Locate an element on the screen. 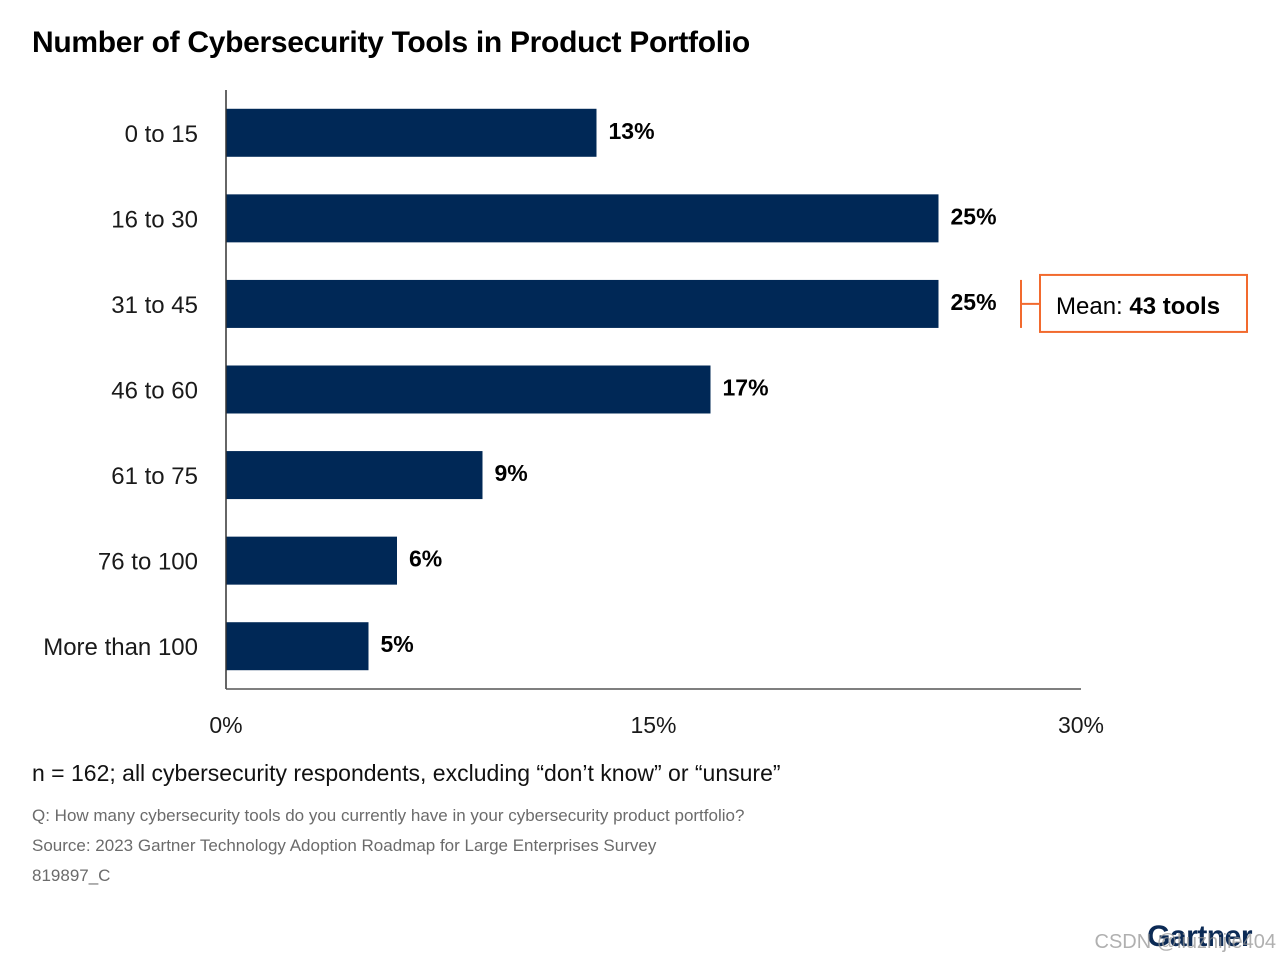 Image resolution: width=1280 pixels, height=964 pixels. value-label: 17% is located at coordinates (746, 388).